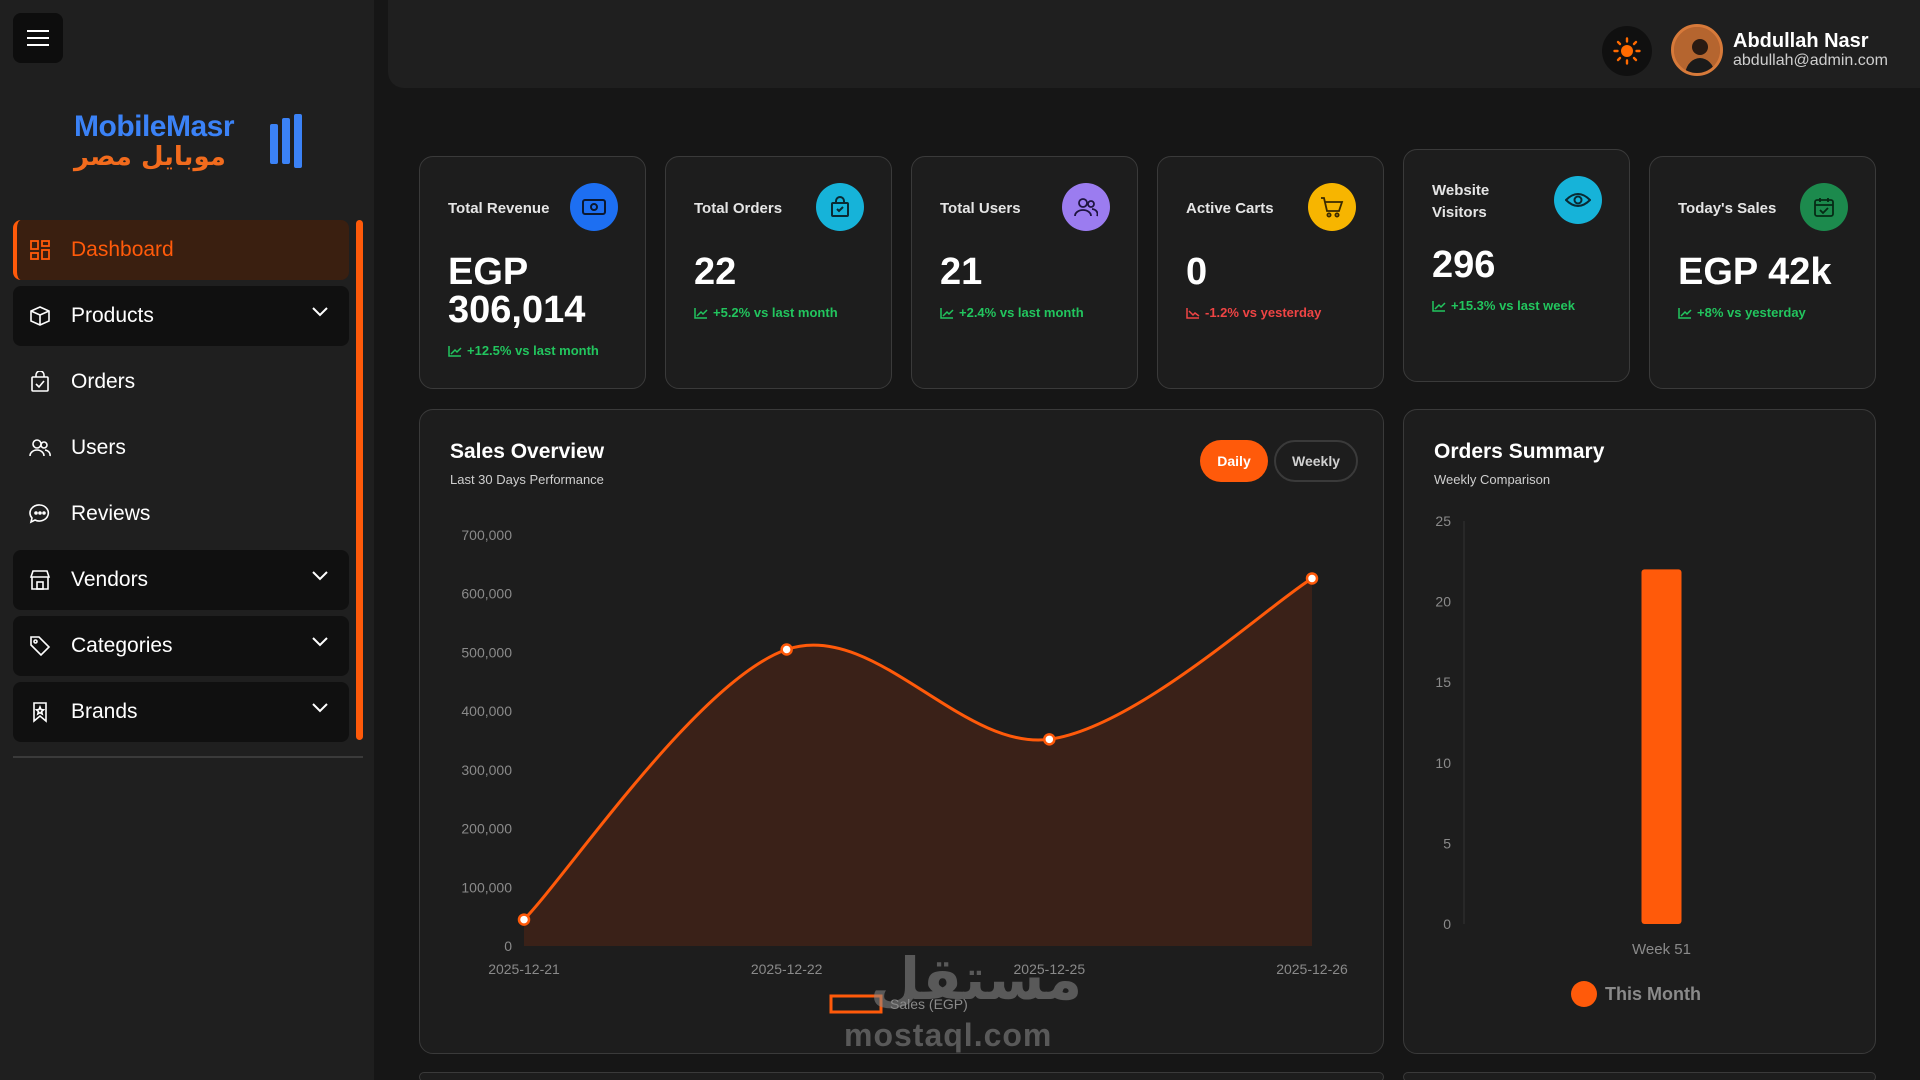  What do you see at coordinates (40, 646) in the screenshot?
I see `tag-icon` at bounding box center [40, 646].